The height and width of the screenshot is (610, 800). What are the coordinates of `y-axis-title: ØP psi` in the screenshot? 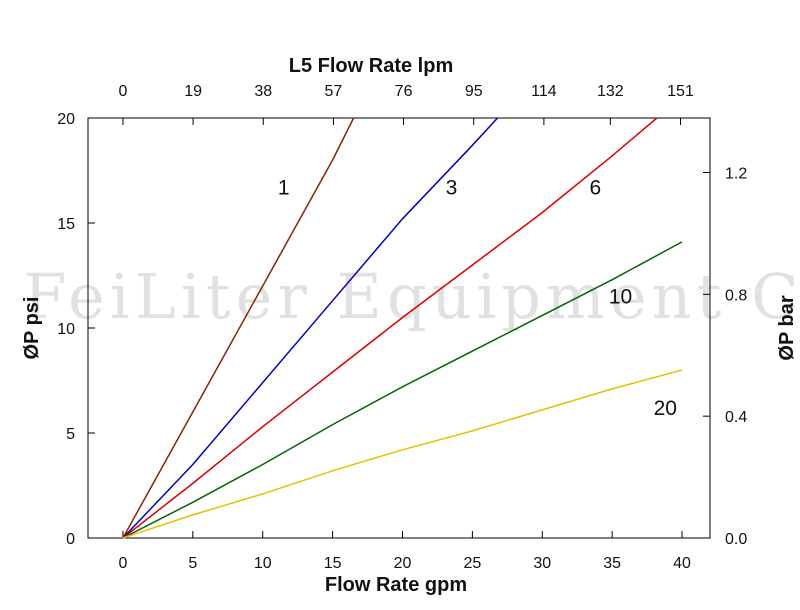 It's located at (32, 328).